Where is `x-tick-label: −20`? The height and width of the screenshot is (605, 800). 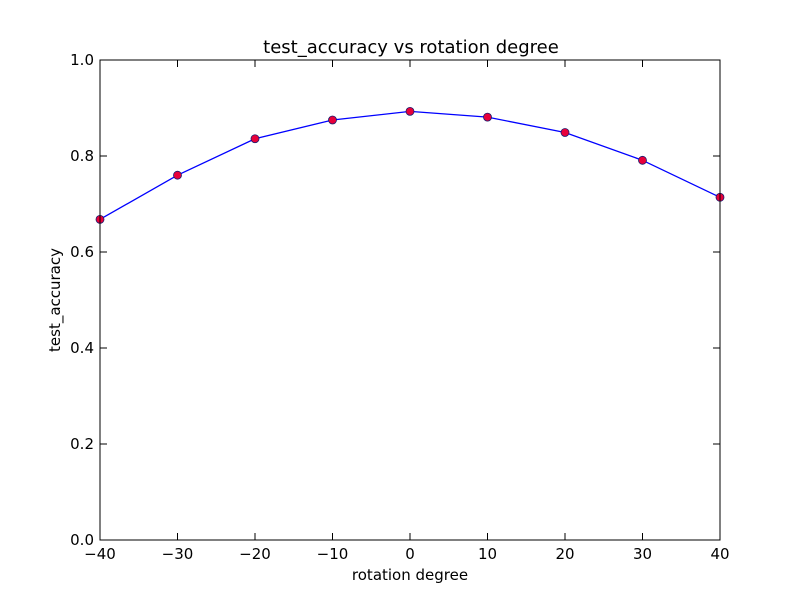
x-tick-label: −20 is located at coordinates (255, 554).